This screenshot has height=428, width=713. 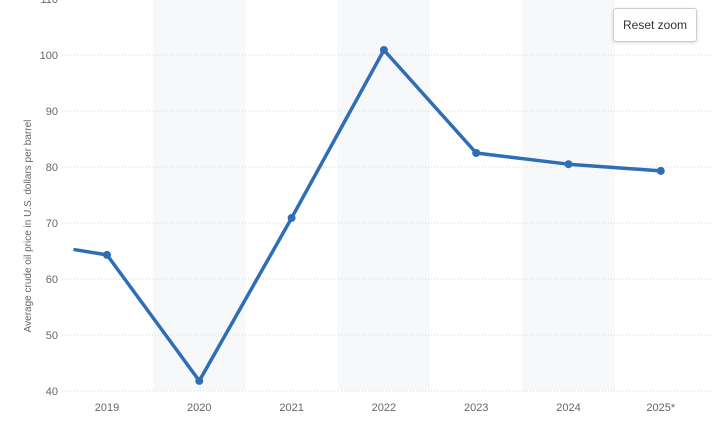 I want to click on y-tick-labels: 40 50 60 70 80 90 100 110, so click(x=49, y=199).